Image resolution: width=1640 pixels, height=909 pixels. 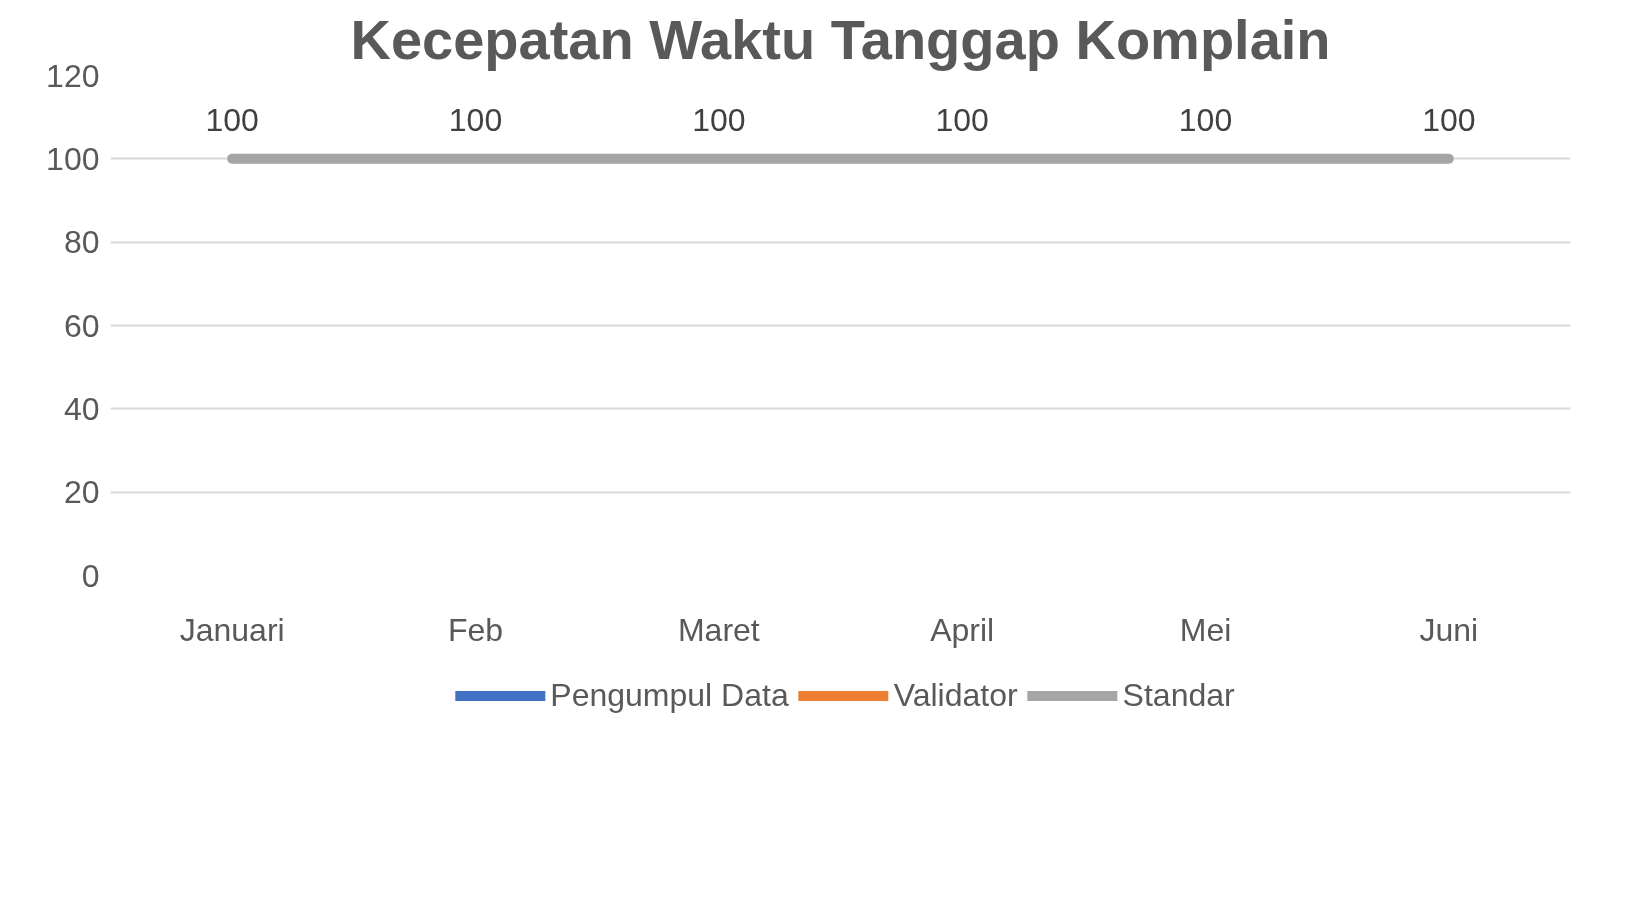 What do you see at coordinates (1449, 629) in the screenshot?
I see `x-tick-label: Juni` at bounding box center [1449, 629].